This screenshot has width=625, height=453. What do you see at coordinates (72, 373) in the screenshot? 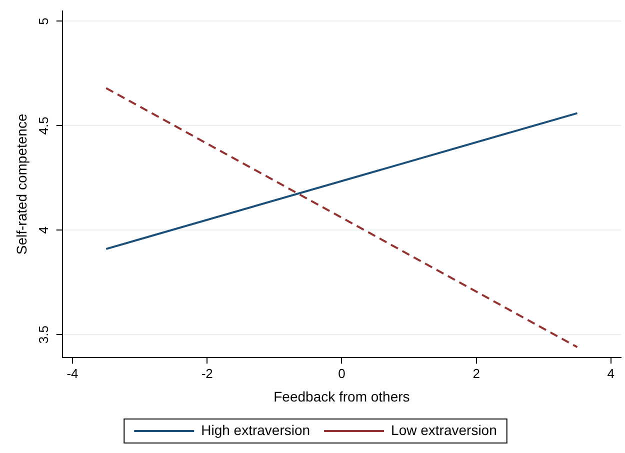
I see `x-tick-label: -4` at bounding box center [72, 373].